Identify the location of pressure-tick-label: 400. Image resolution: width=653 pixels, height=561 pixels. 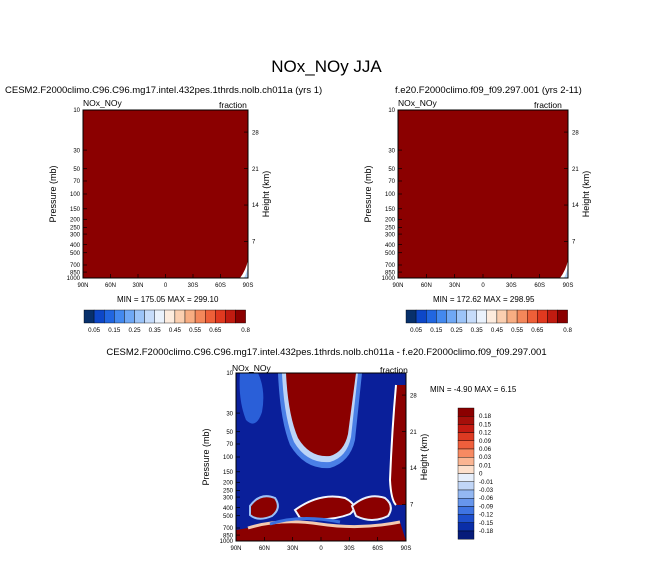
(75, 246).